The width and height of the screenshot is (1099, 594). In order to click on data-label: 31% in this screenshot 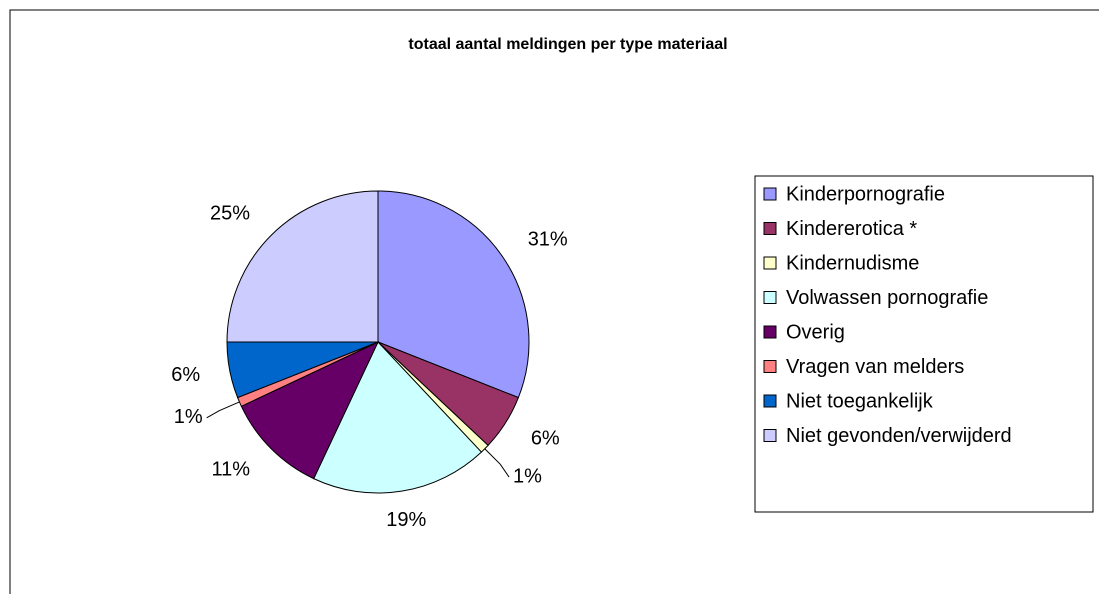, I will do `click(548, 240)`.